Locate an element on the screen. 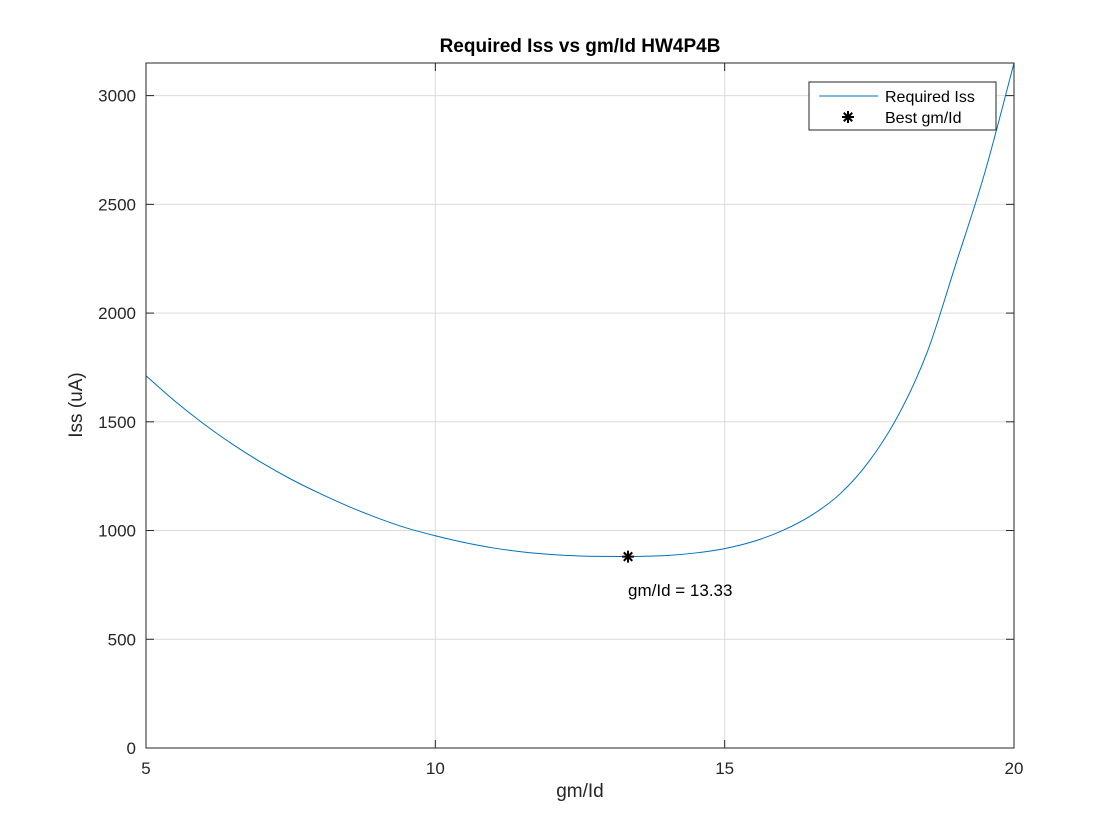 The width and height of the screenshot is (1120, 840). y-tick-label: 3000 is located at coordinates (117, 96).